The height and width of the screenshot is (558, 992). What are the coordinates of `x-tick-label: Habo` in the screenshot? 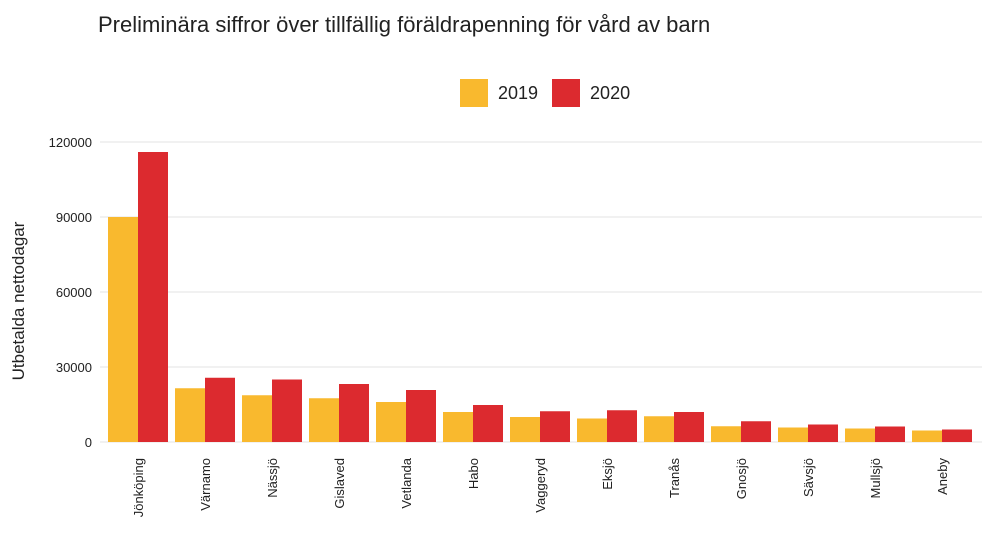 It's located at (473, 473).